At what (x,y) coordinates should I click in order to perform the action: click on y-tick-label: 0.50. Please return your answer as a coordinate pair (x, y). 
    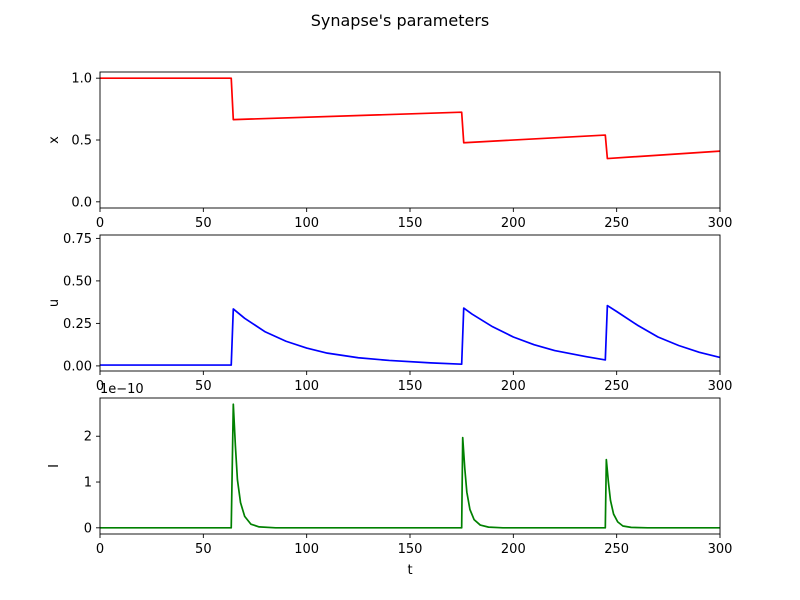
    Looking at the image, I should click on (77, 281).